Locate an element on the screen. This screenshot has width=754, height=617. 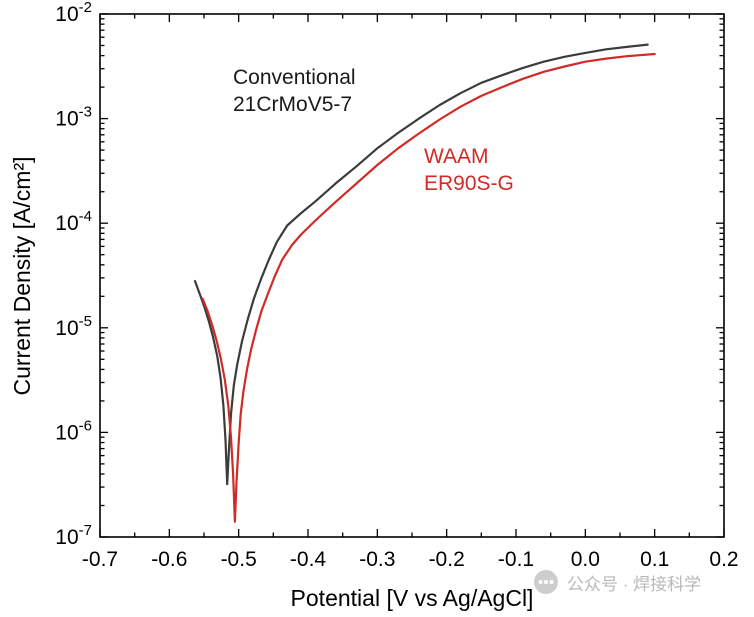
dots-circle-icon is located at coordinates (546, 582).